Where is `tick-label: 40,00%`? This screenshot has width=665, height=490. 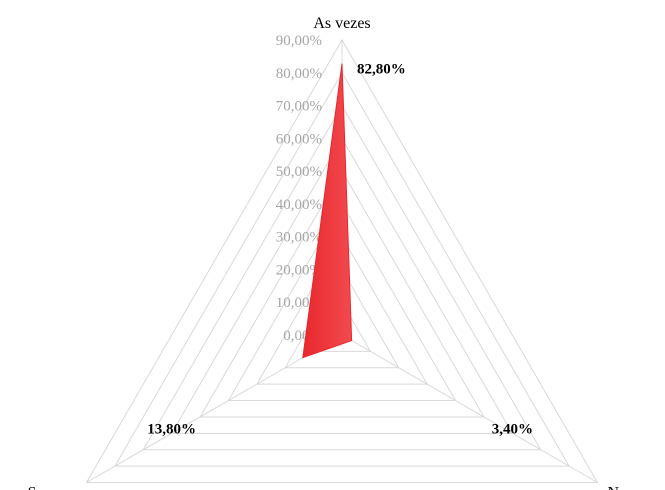 tick-label: 40,00% is located at coordinates (299, 205).